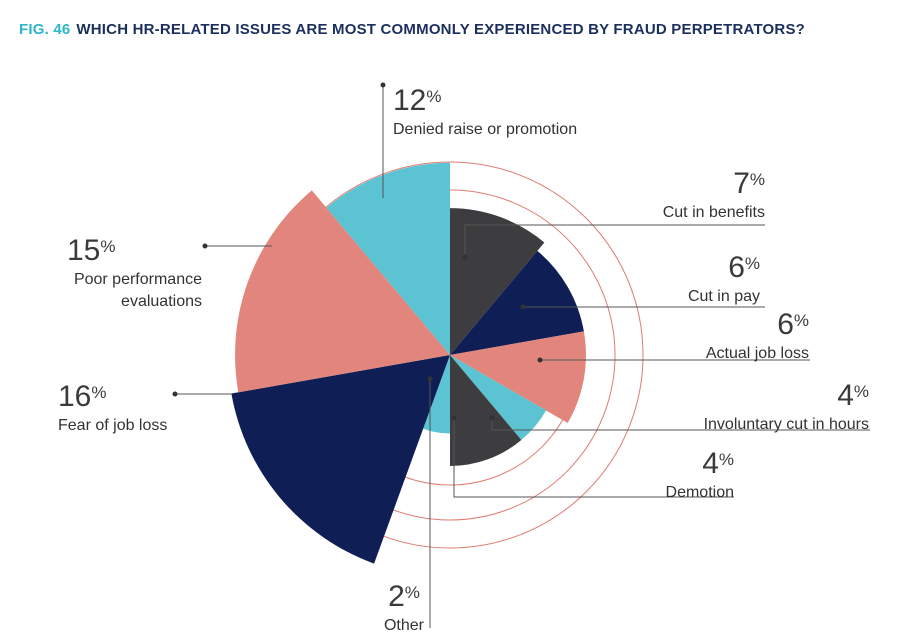 The width and height of the screenshot is (908, 643). Describe the element at coordinates (45, 29) in the screenshot. I see `figure-number: FIG. 46` at that location.